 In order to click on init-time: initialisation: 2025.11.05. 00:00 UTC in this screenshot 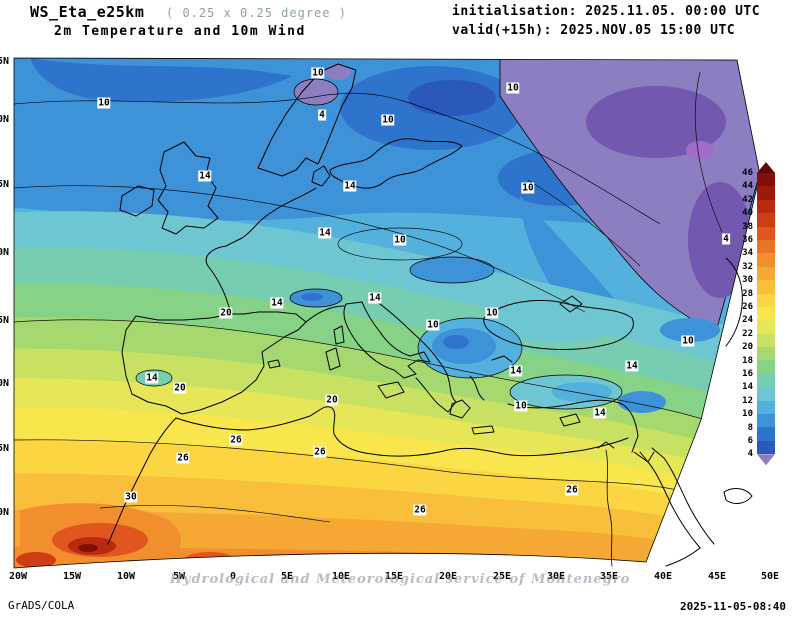, I will do `click(606, 11)`.